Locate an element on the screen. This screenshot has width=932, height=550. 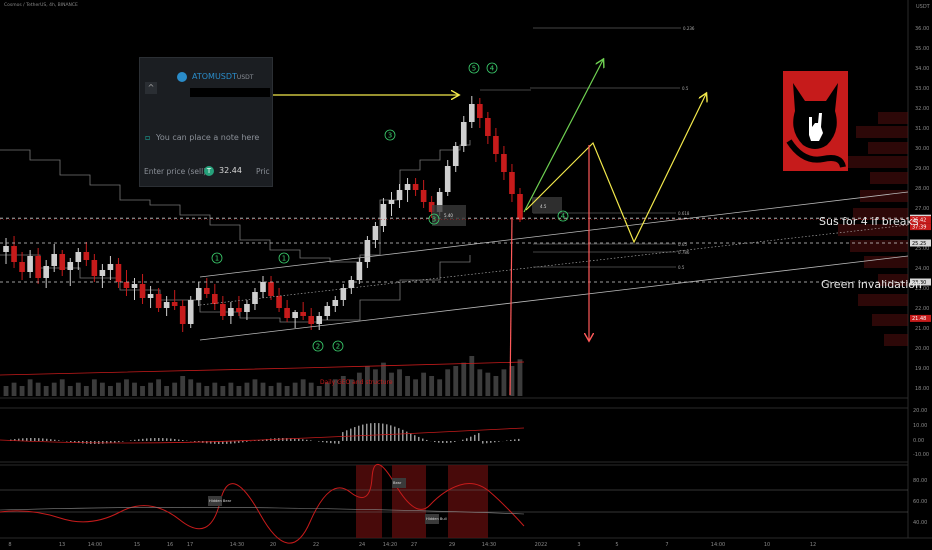
volume-ma is located at coordinates (262, 368).